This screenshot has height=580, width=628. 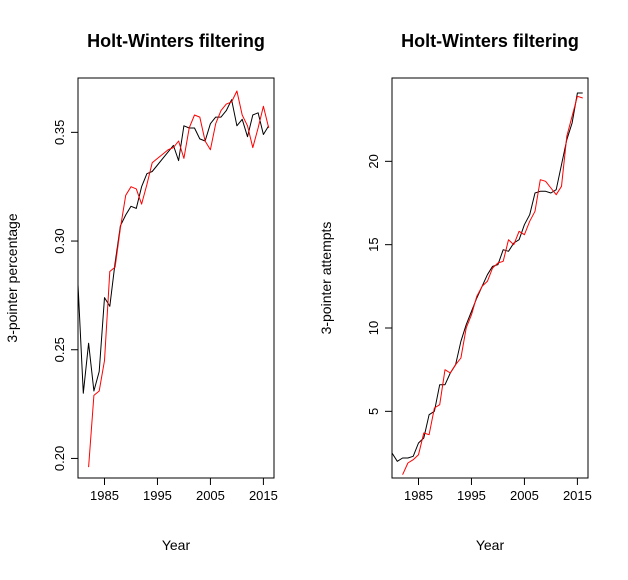 I want to click on left-x-tick-label: 2005, so click(x=210, y=495).